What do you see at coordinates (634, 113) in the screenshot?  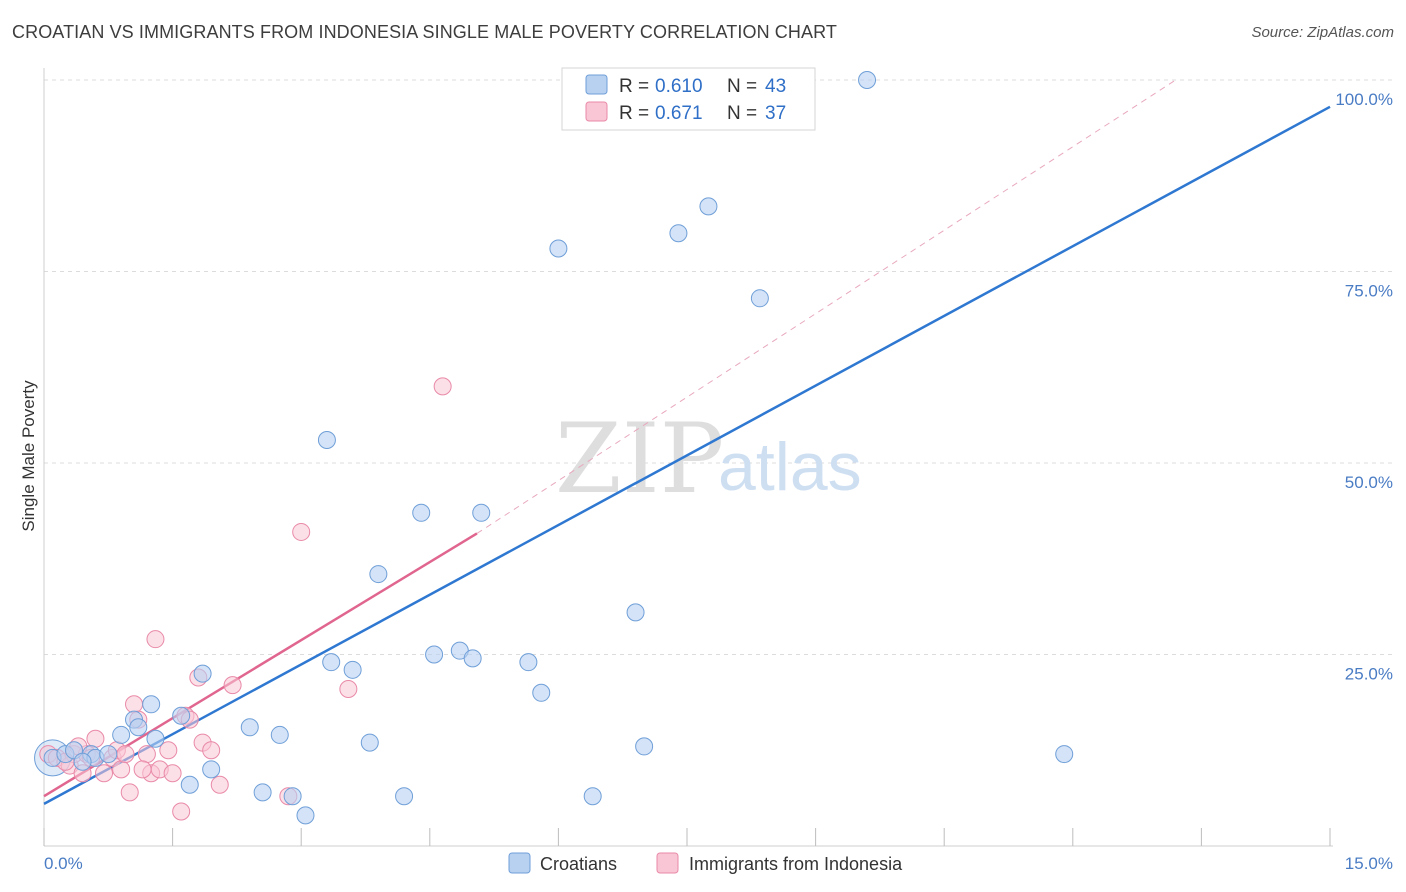 I see `legend-r-label-1: R =` at bounding box center [634, 113].